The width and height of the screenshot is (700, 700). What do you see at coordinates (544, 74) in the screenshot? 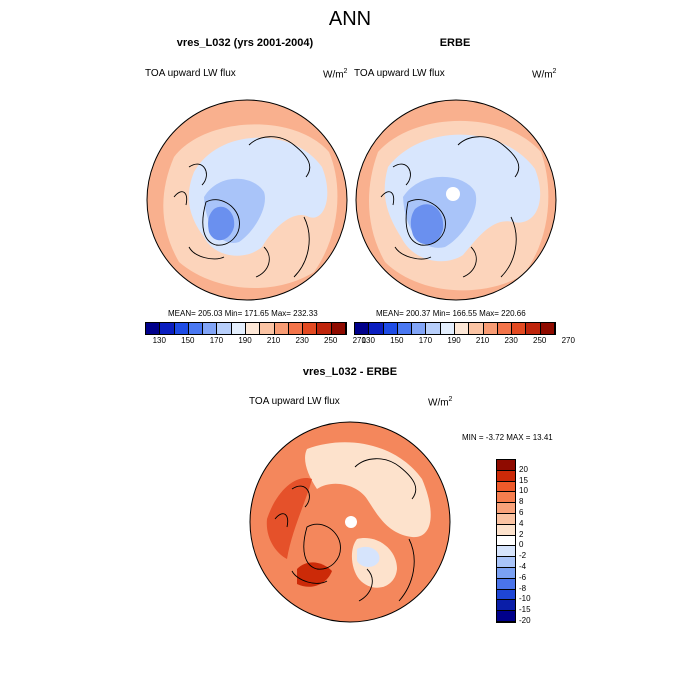
I see `panel-2-units: W/m2` at bounding box center [544, 74].